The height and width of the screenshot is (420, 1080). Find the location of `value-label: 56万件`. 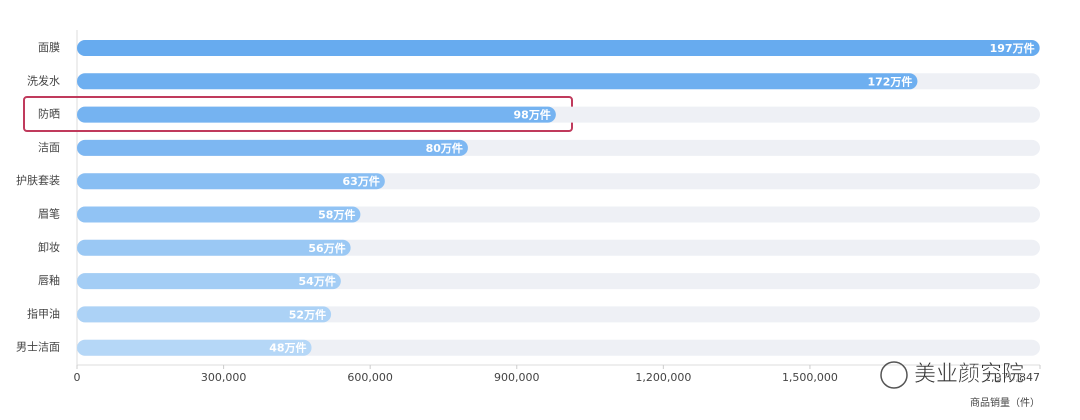

value-label: 56万件 is located at coordinates (326, 248).